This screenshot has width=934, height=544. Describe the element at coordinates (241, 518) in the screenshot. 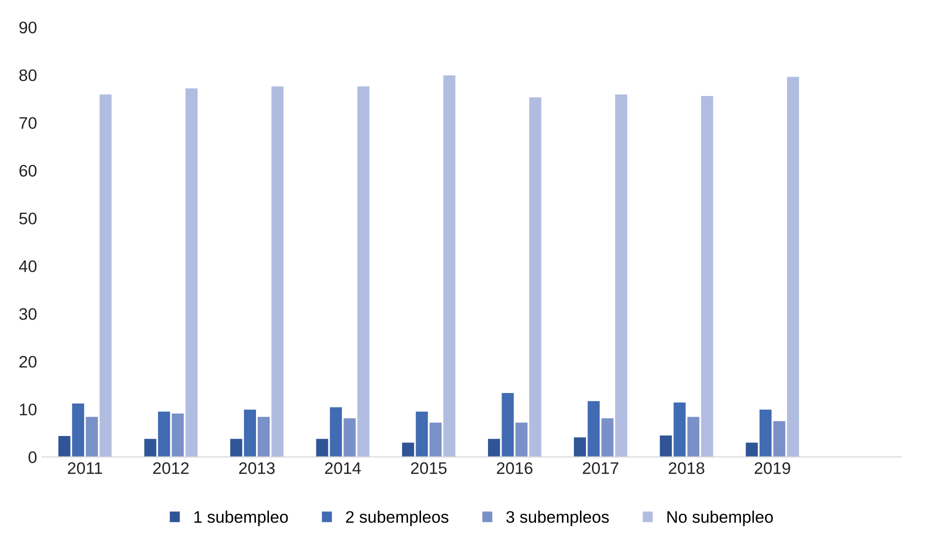

I see `legend-label: 1 subempleo` at that location.